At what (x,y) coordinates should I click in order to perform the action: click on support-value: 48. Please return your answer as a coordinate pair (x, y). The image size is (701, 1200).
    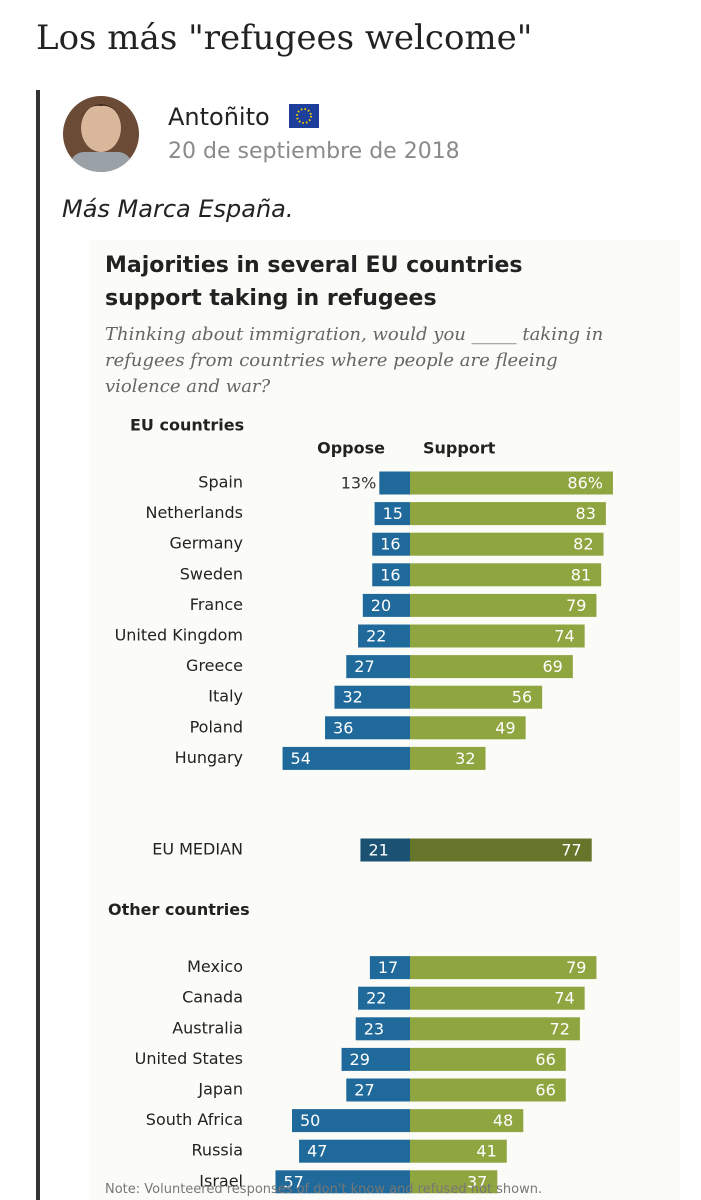
    Looking at the image, I should click on (503, 1120).